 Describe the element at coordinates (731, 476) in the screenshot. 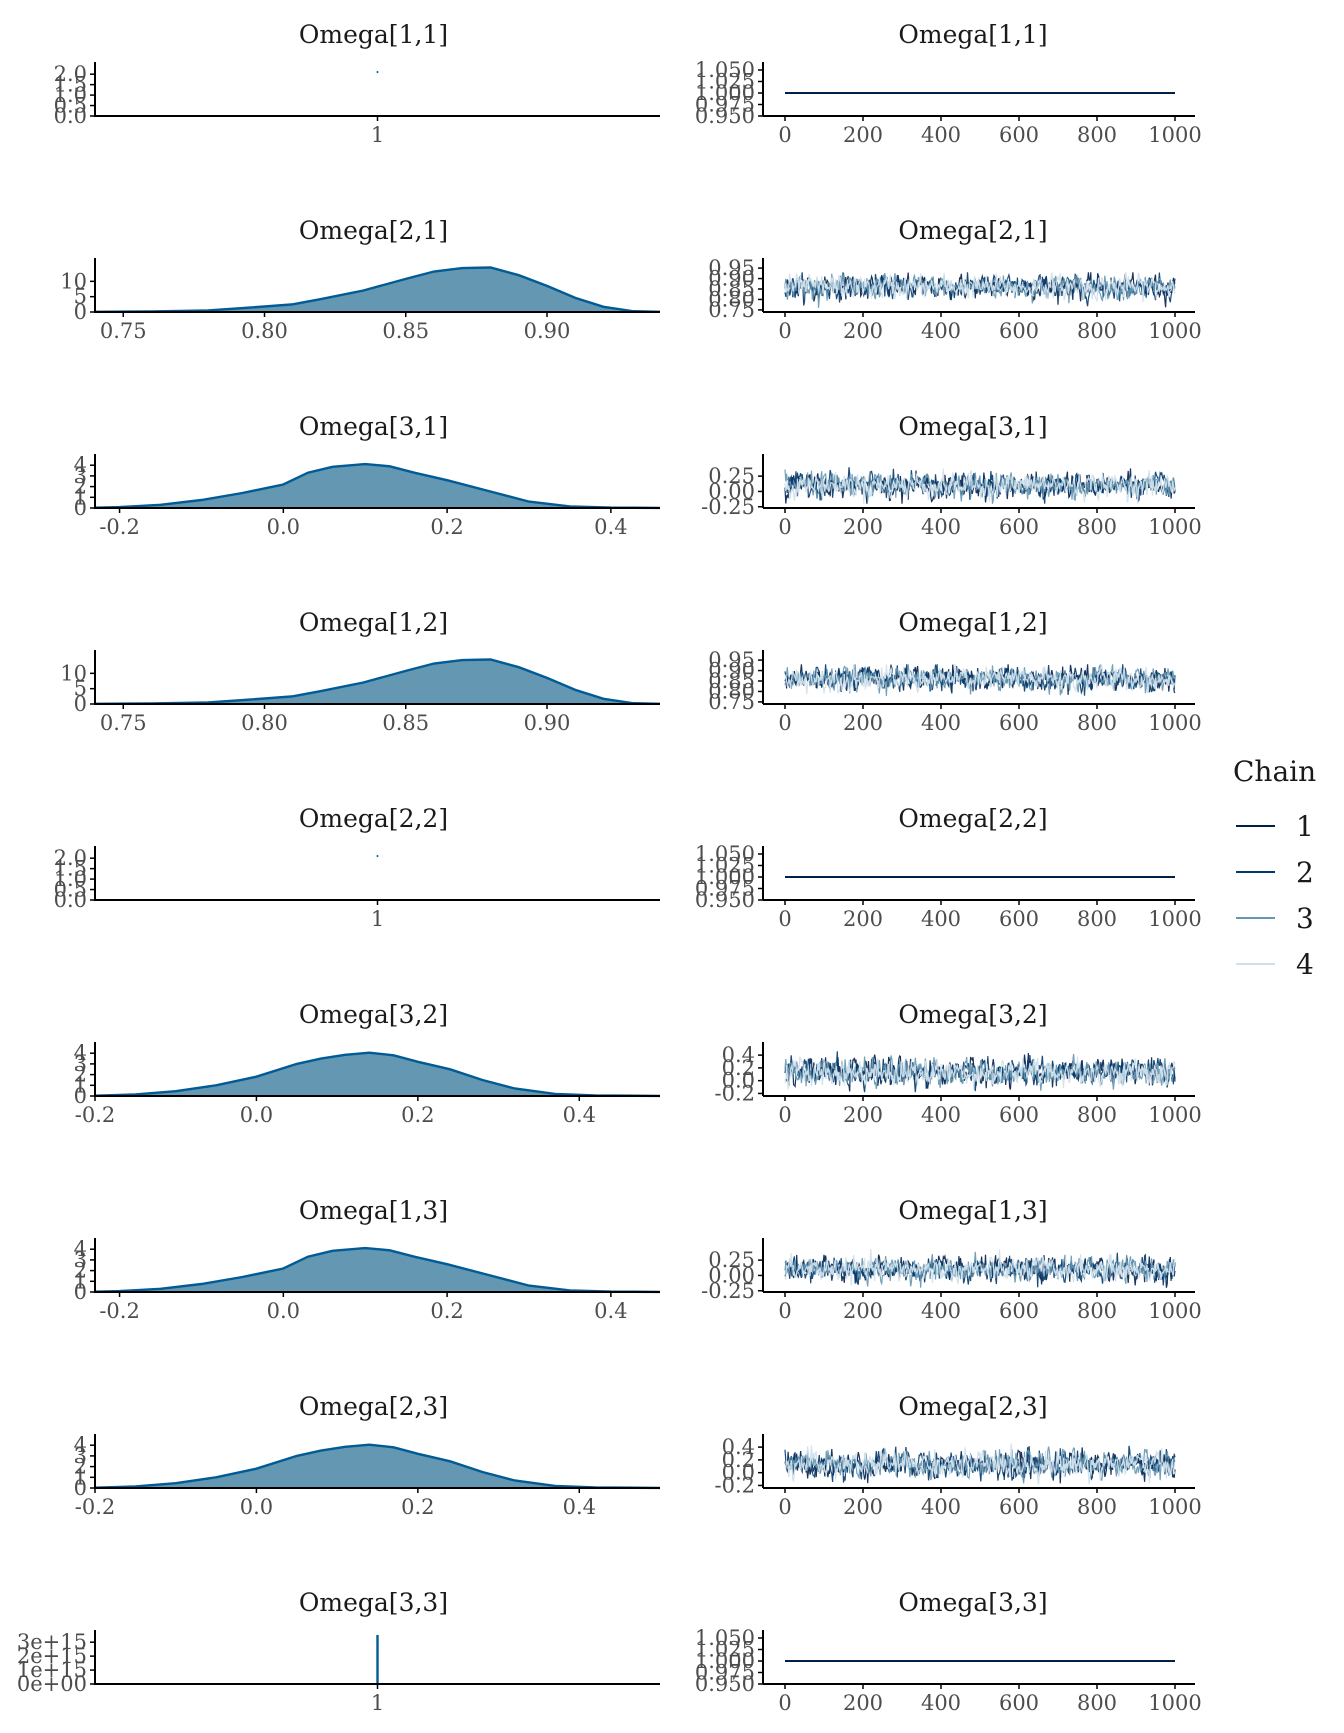

I see `trace-y-tick-label: 0.25` at that location.